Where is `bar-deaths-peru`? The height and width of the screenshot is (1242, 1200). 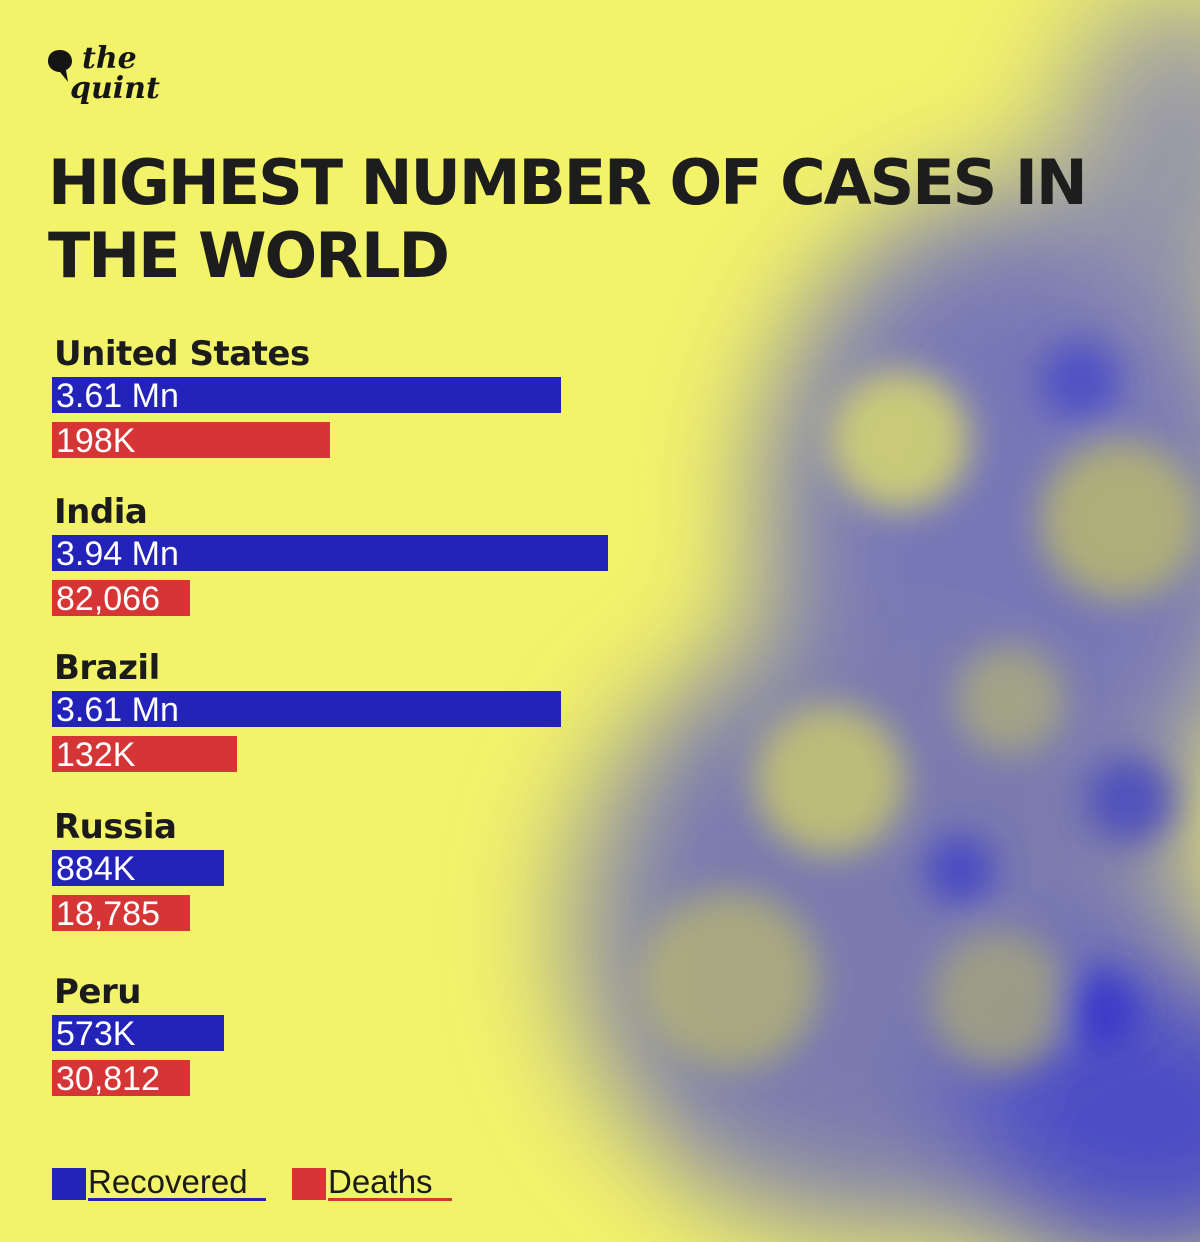 bar-deaths-peru is located at coordinates (121, 1078).